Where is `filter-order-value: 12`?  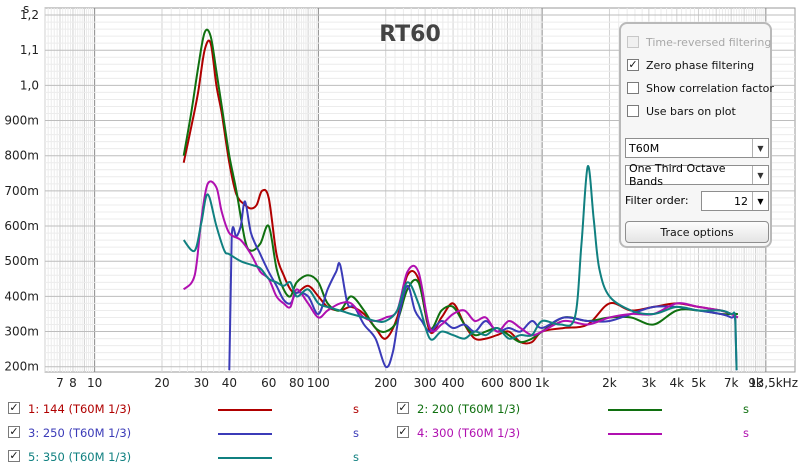 filter-order-value: 12 is located at coordinates (741, 201).